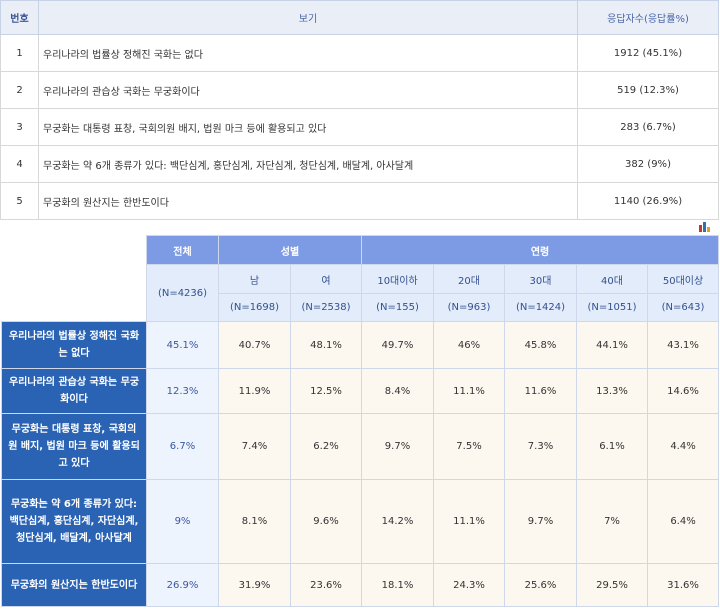  I want to click on option-text: 우리나라의 법률상 정해진 국화는 없다, so click(308, 53).